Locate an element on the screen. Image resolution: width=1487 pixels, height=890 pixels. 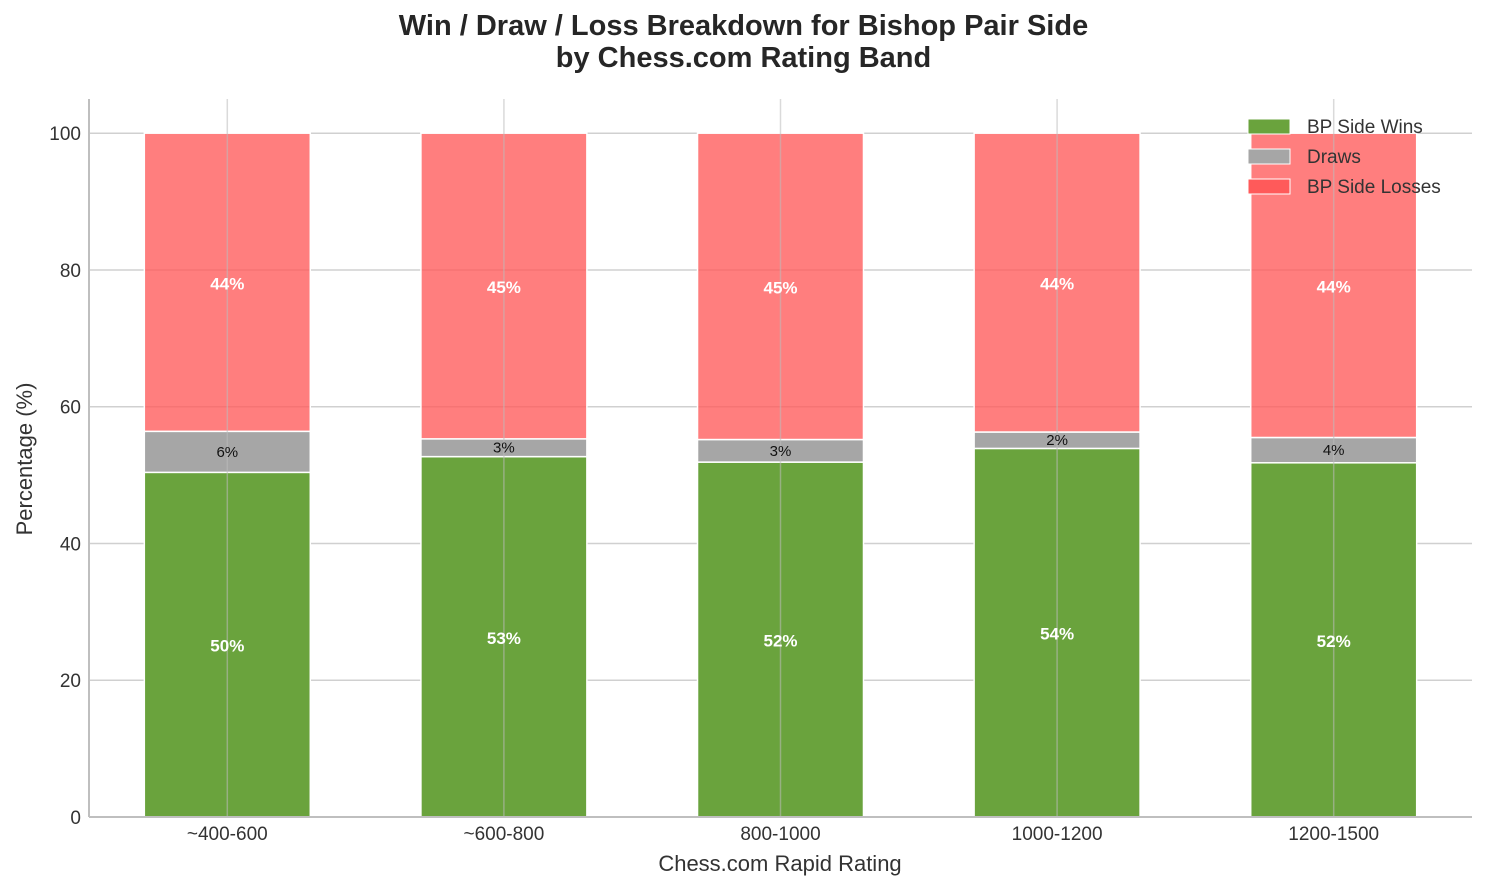
legend: BP Side Wins Draws BP Side Losses is located at coordinates (1344, 157).